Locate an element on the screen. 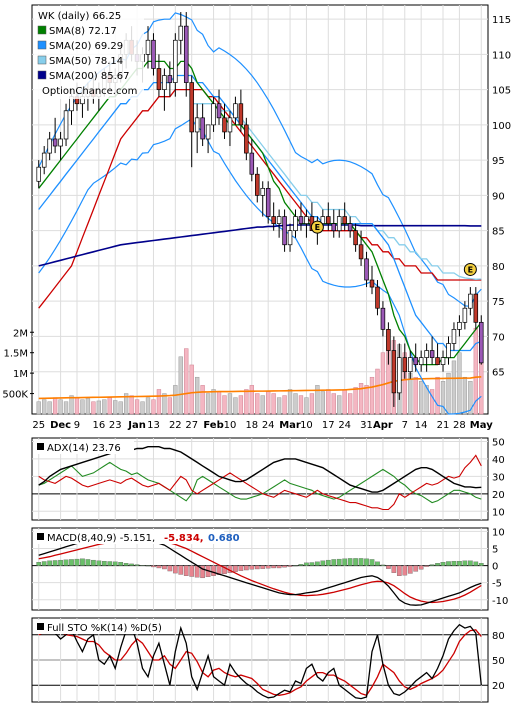 Image resolution: width=526 pixels, height=710 pixels. x-tick-label: 27 is located at coordinates (191, 425).